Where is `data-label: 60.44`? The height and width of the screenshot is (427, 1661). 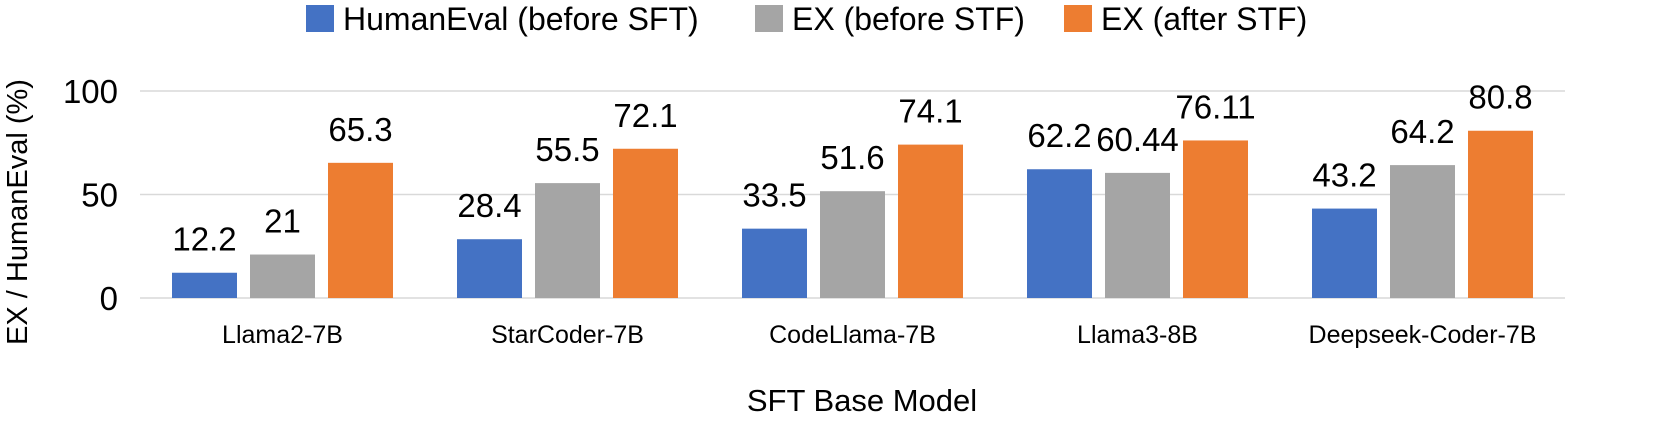
data-label: 60.44 is located at coordinates (1137, 139).